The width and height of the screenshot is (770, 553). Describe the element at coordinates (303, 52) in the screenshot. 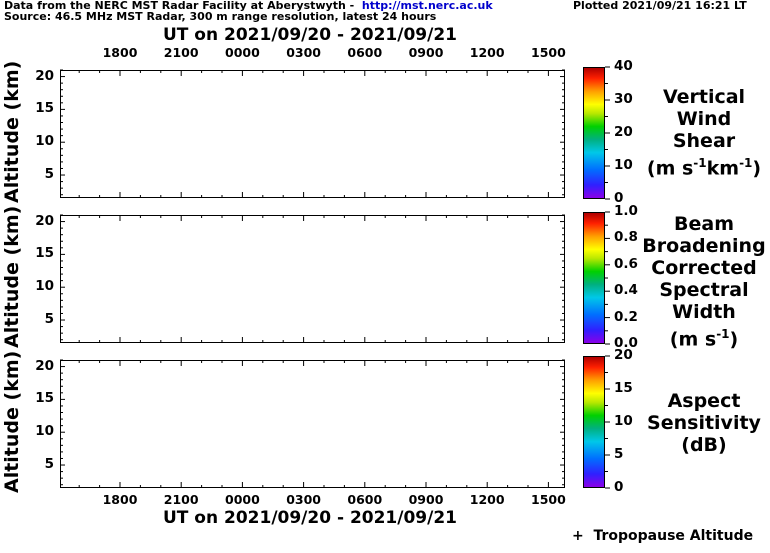

I see `top-time-tick-0300: 0300` at that location.